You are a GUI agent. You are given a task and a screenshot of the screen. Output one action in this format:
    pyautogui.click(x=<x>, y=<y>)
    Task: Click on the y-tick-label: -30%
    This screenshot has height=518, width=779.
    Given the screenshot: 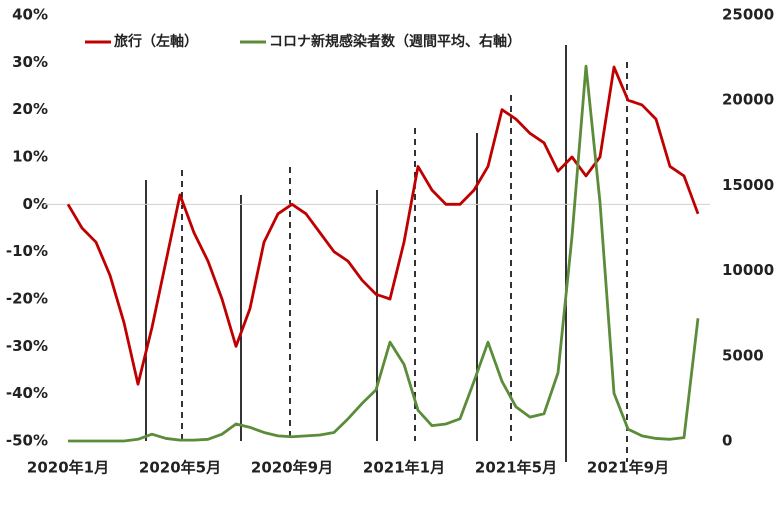 What is the action you would take?
    pyautogui.click(x=27, y=346)
    